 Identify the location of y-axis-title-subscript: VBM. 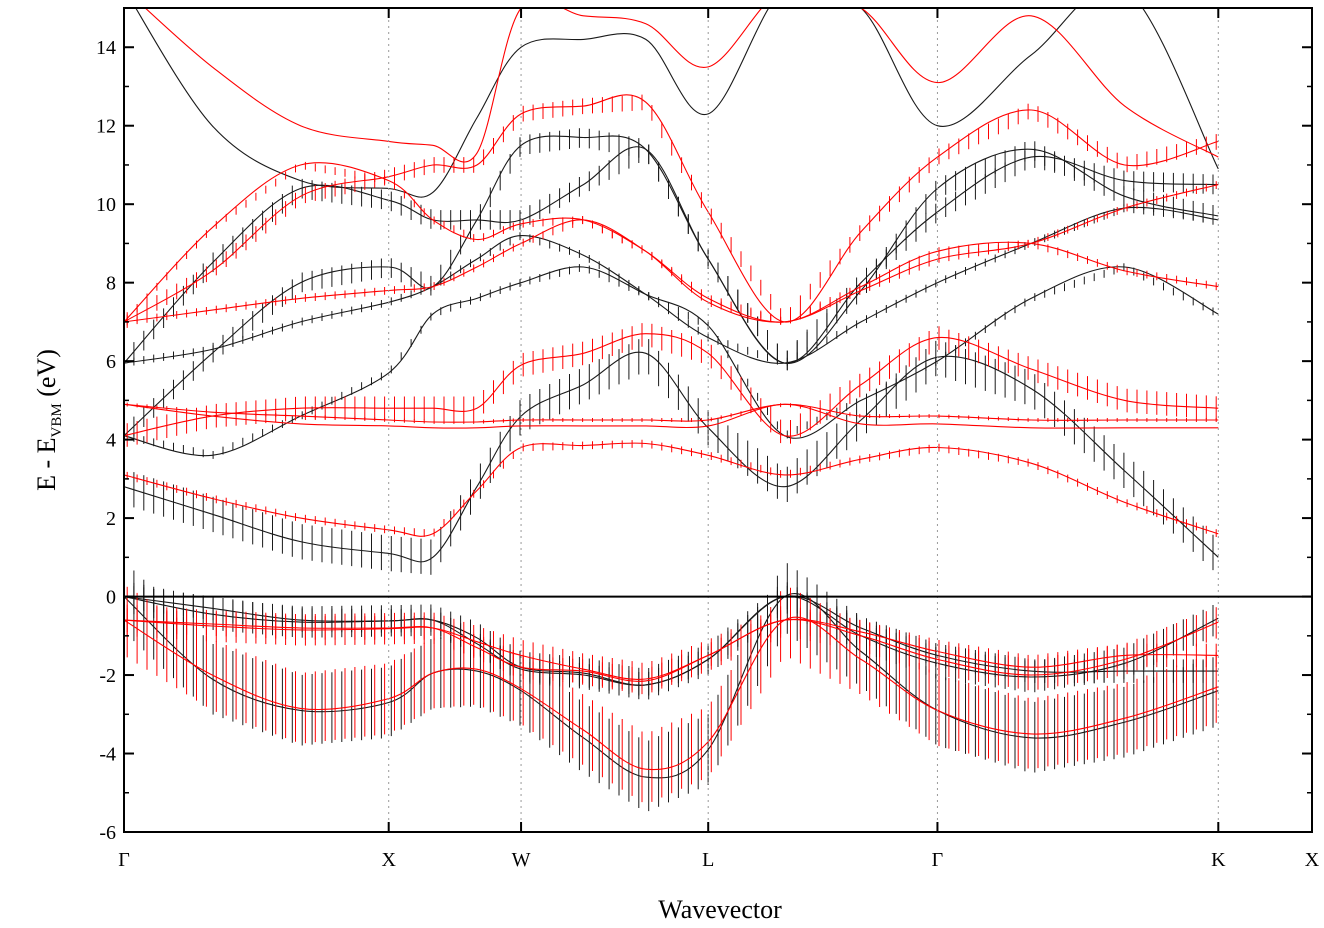
(57, 420).